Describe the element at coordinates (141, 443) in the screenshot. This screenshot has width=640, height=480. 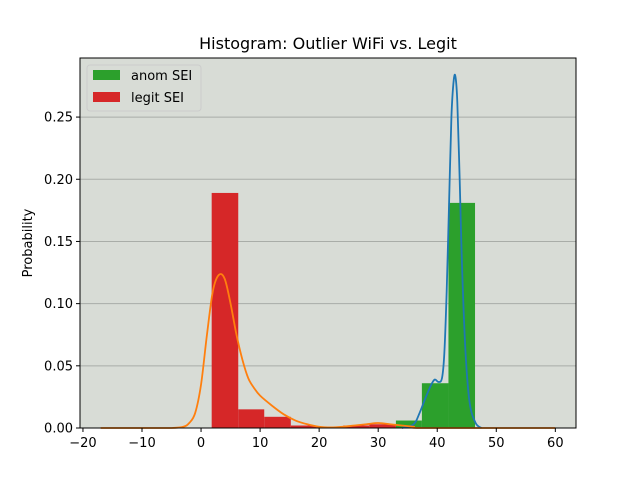
I see `x-tick-label: −10` at that location.